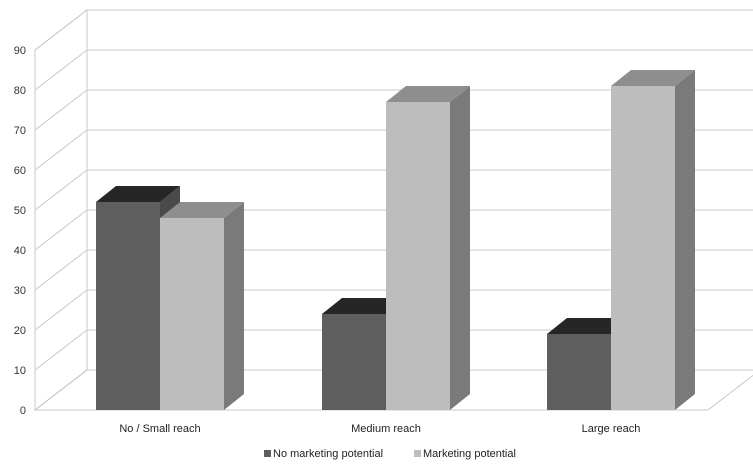 Image resolution: width=753 pixels, height=464 pixels. What do you see at coordinates (20, 211) in the screenshot?
I see `y-tick-label: 50` at bounding box center [20, 211].